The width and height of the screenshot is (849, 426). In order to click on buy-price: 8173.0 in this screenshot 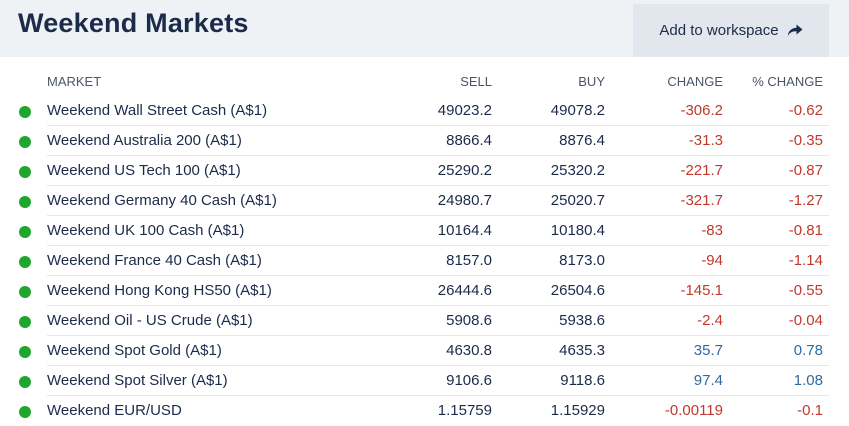, I will do `click(582, 260)`.